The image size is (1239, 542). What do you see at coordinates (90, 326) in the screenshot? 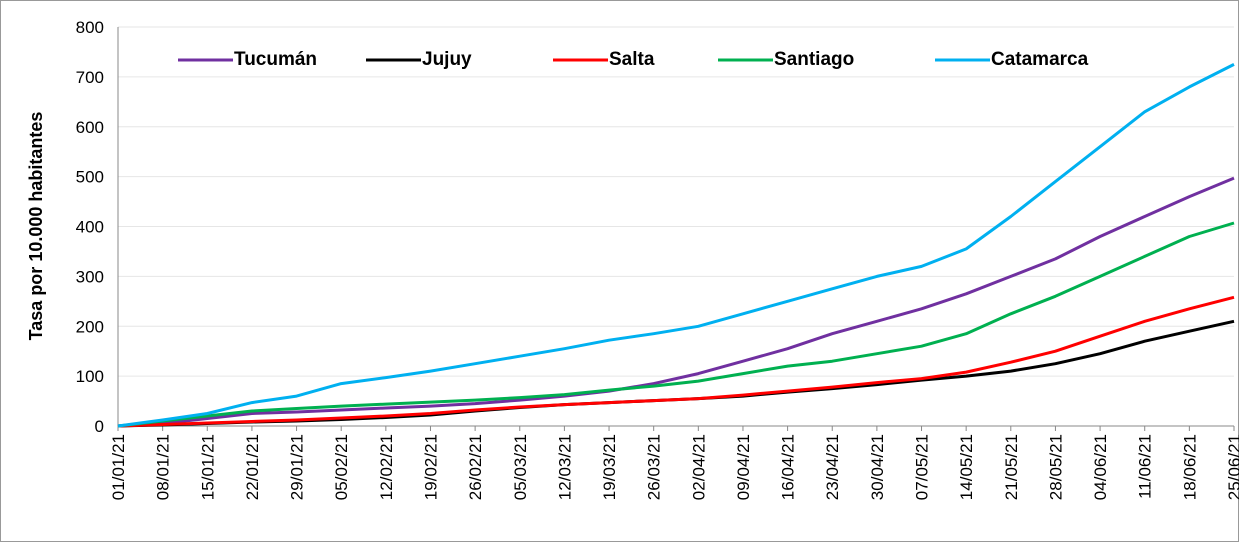
I see `y-tick-label: 200` at bounding box center [90, 326].